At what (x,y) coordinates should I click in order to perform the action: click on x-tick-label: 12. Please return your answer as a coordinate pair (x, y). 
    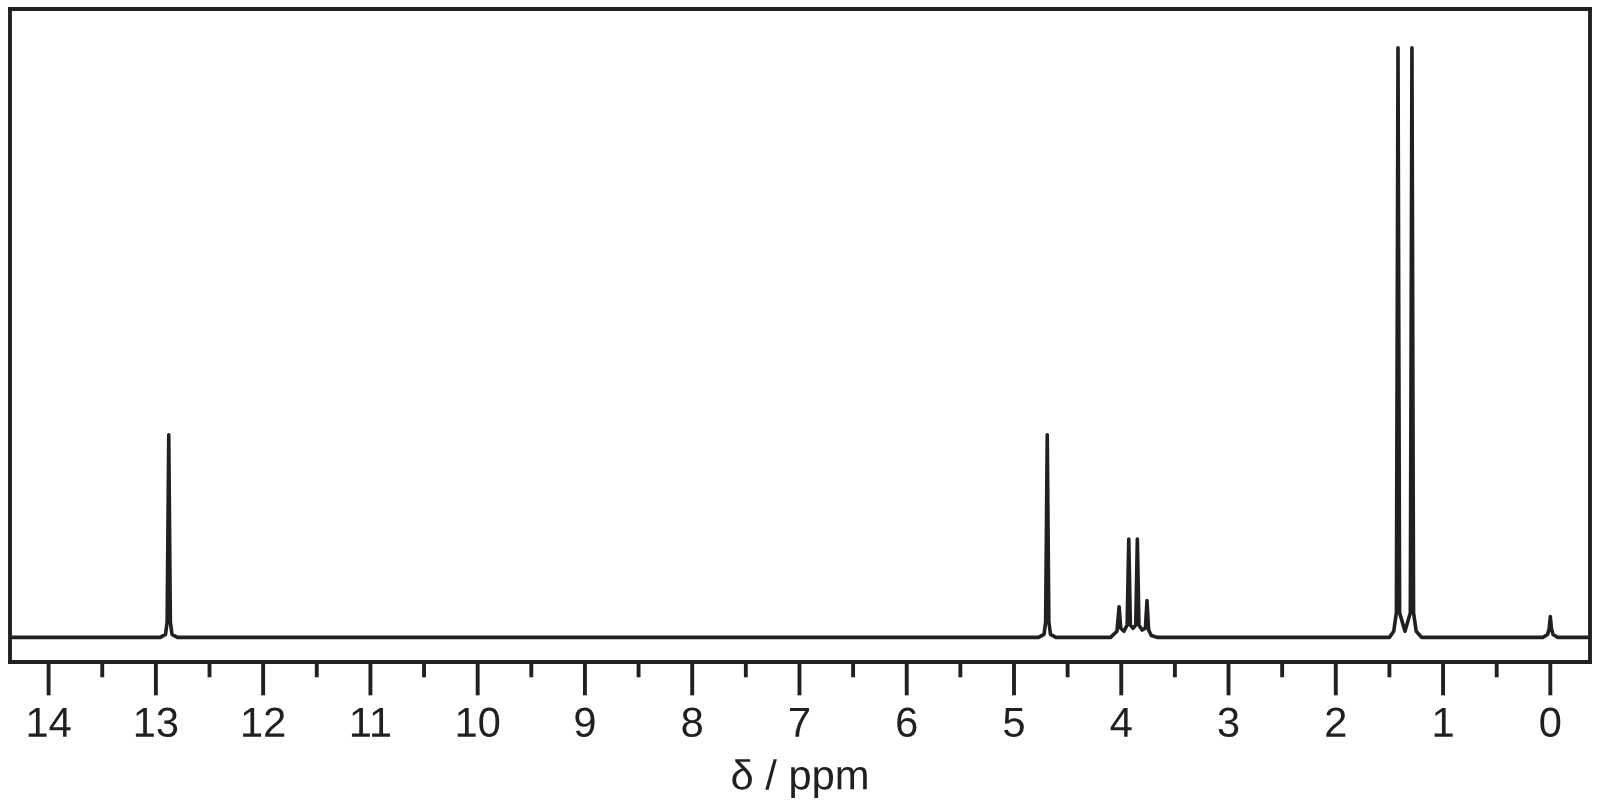
    Looking at the image, I should click on (264, 722).